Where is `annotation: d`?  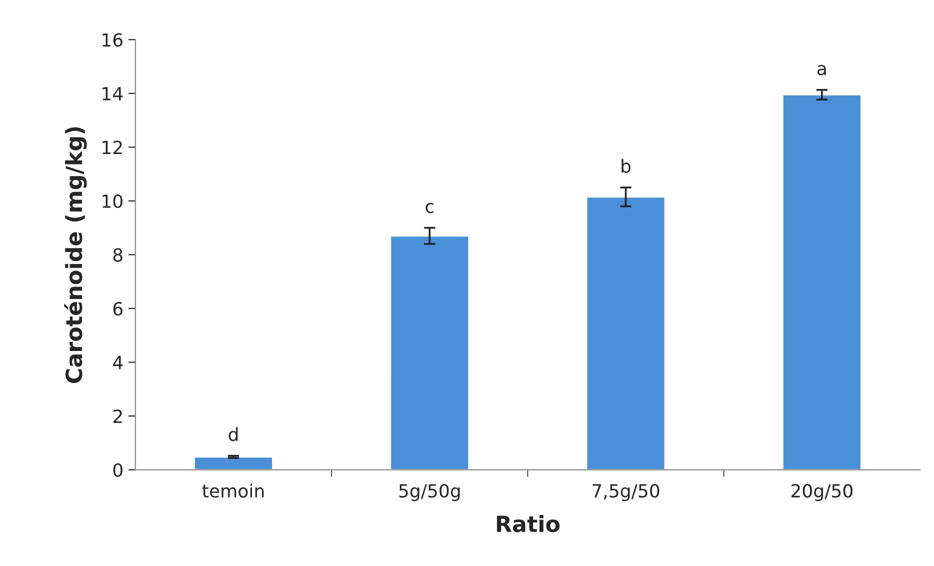 annotation: d is located at coordinates (233, 434).